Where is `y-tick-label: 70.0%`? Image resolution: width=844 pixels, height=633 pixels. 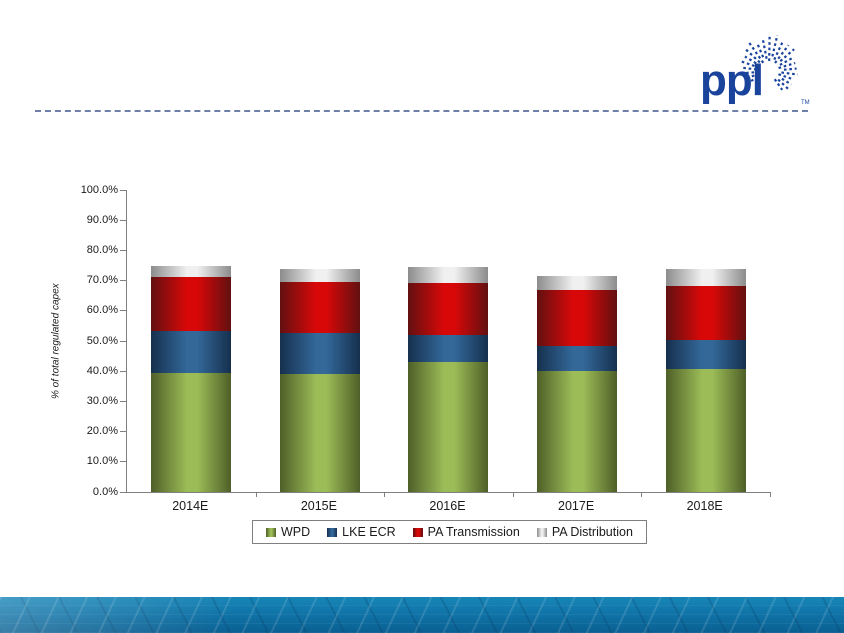
y-tick-label: 70.0% is located at coordinates (102, 280).